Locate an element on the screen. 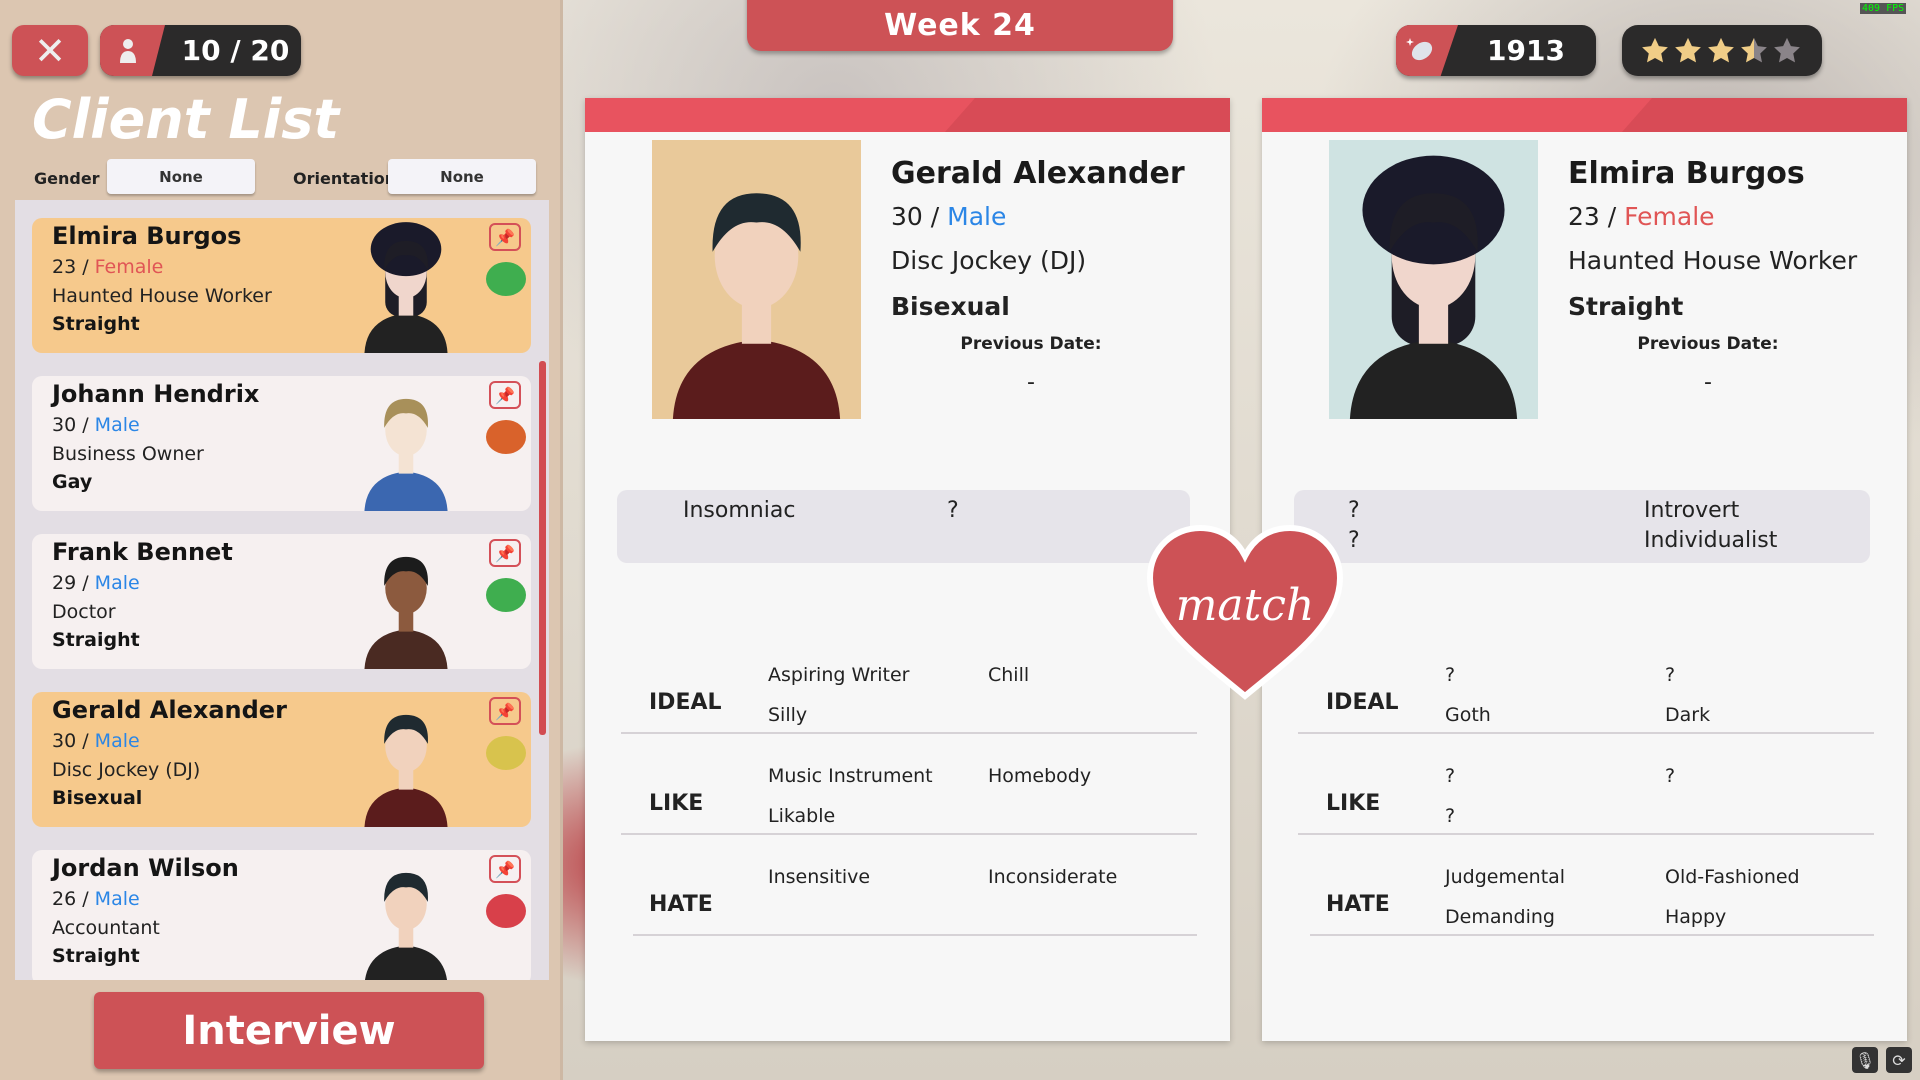  orientation-filter-label: Orientation is located at coordinates (345, 178).